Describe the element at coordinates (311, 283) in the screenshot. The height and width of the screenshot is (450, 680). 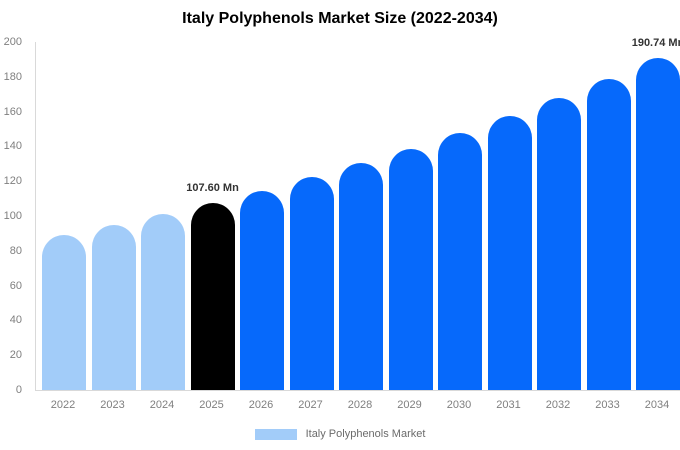
I see `bar-2027` at that location.